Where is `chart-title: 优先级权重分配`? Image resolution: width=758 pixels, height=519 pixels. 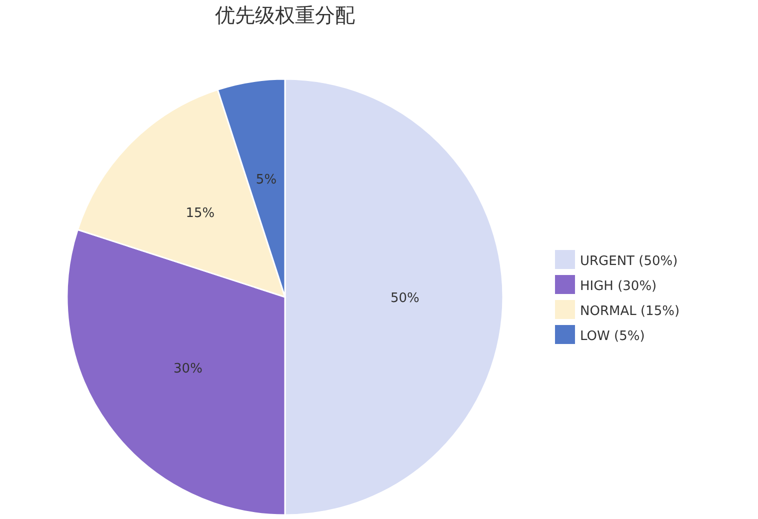 chart-title: 优先级权重分配 is located at coordinates (285, 15).